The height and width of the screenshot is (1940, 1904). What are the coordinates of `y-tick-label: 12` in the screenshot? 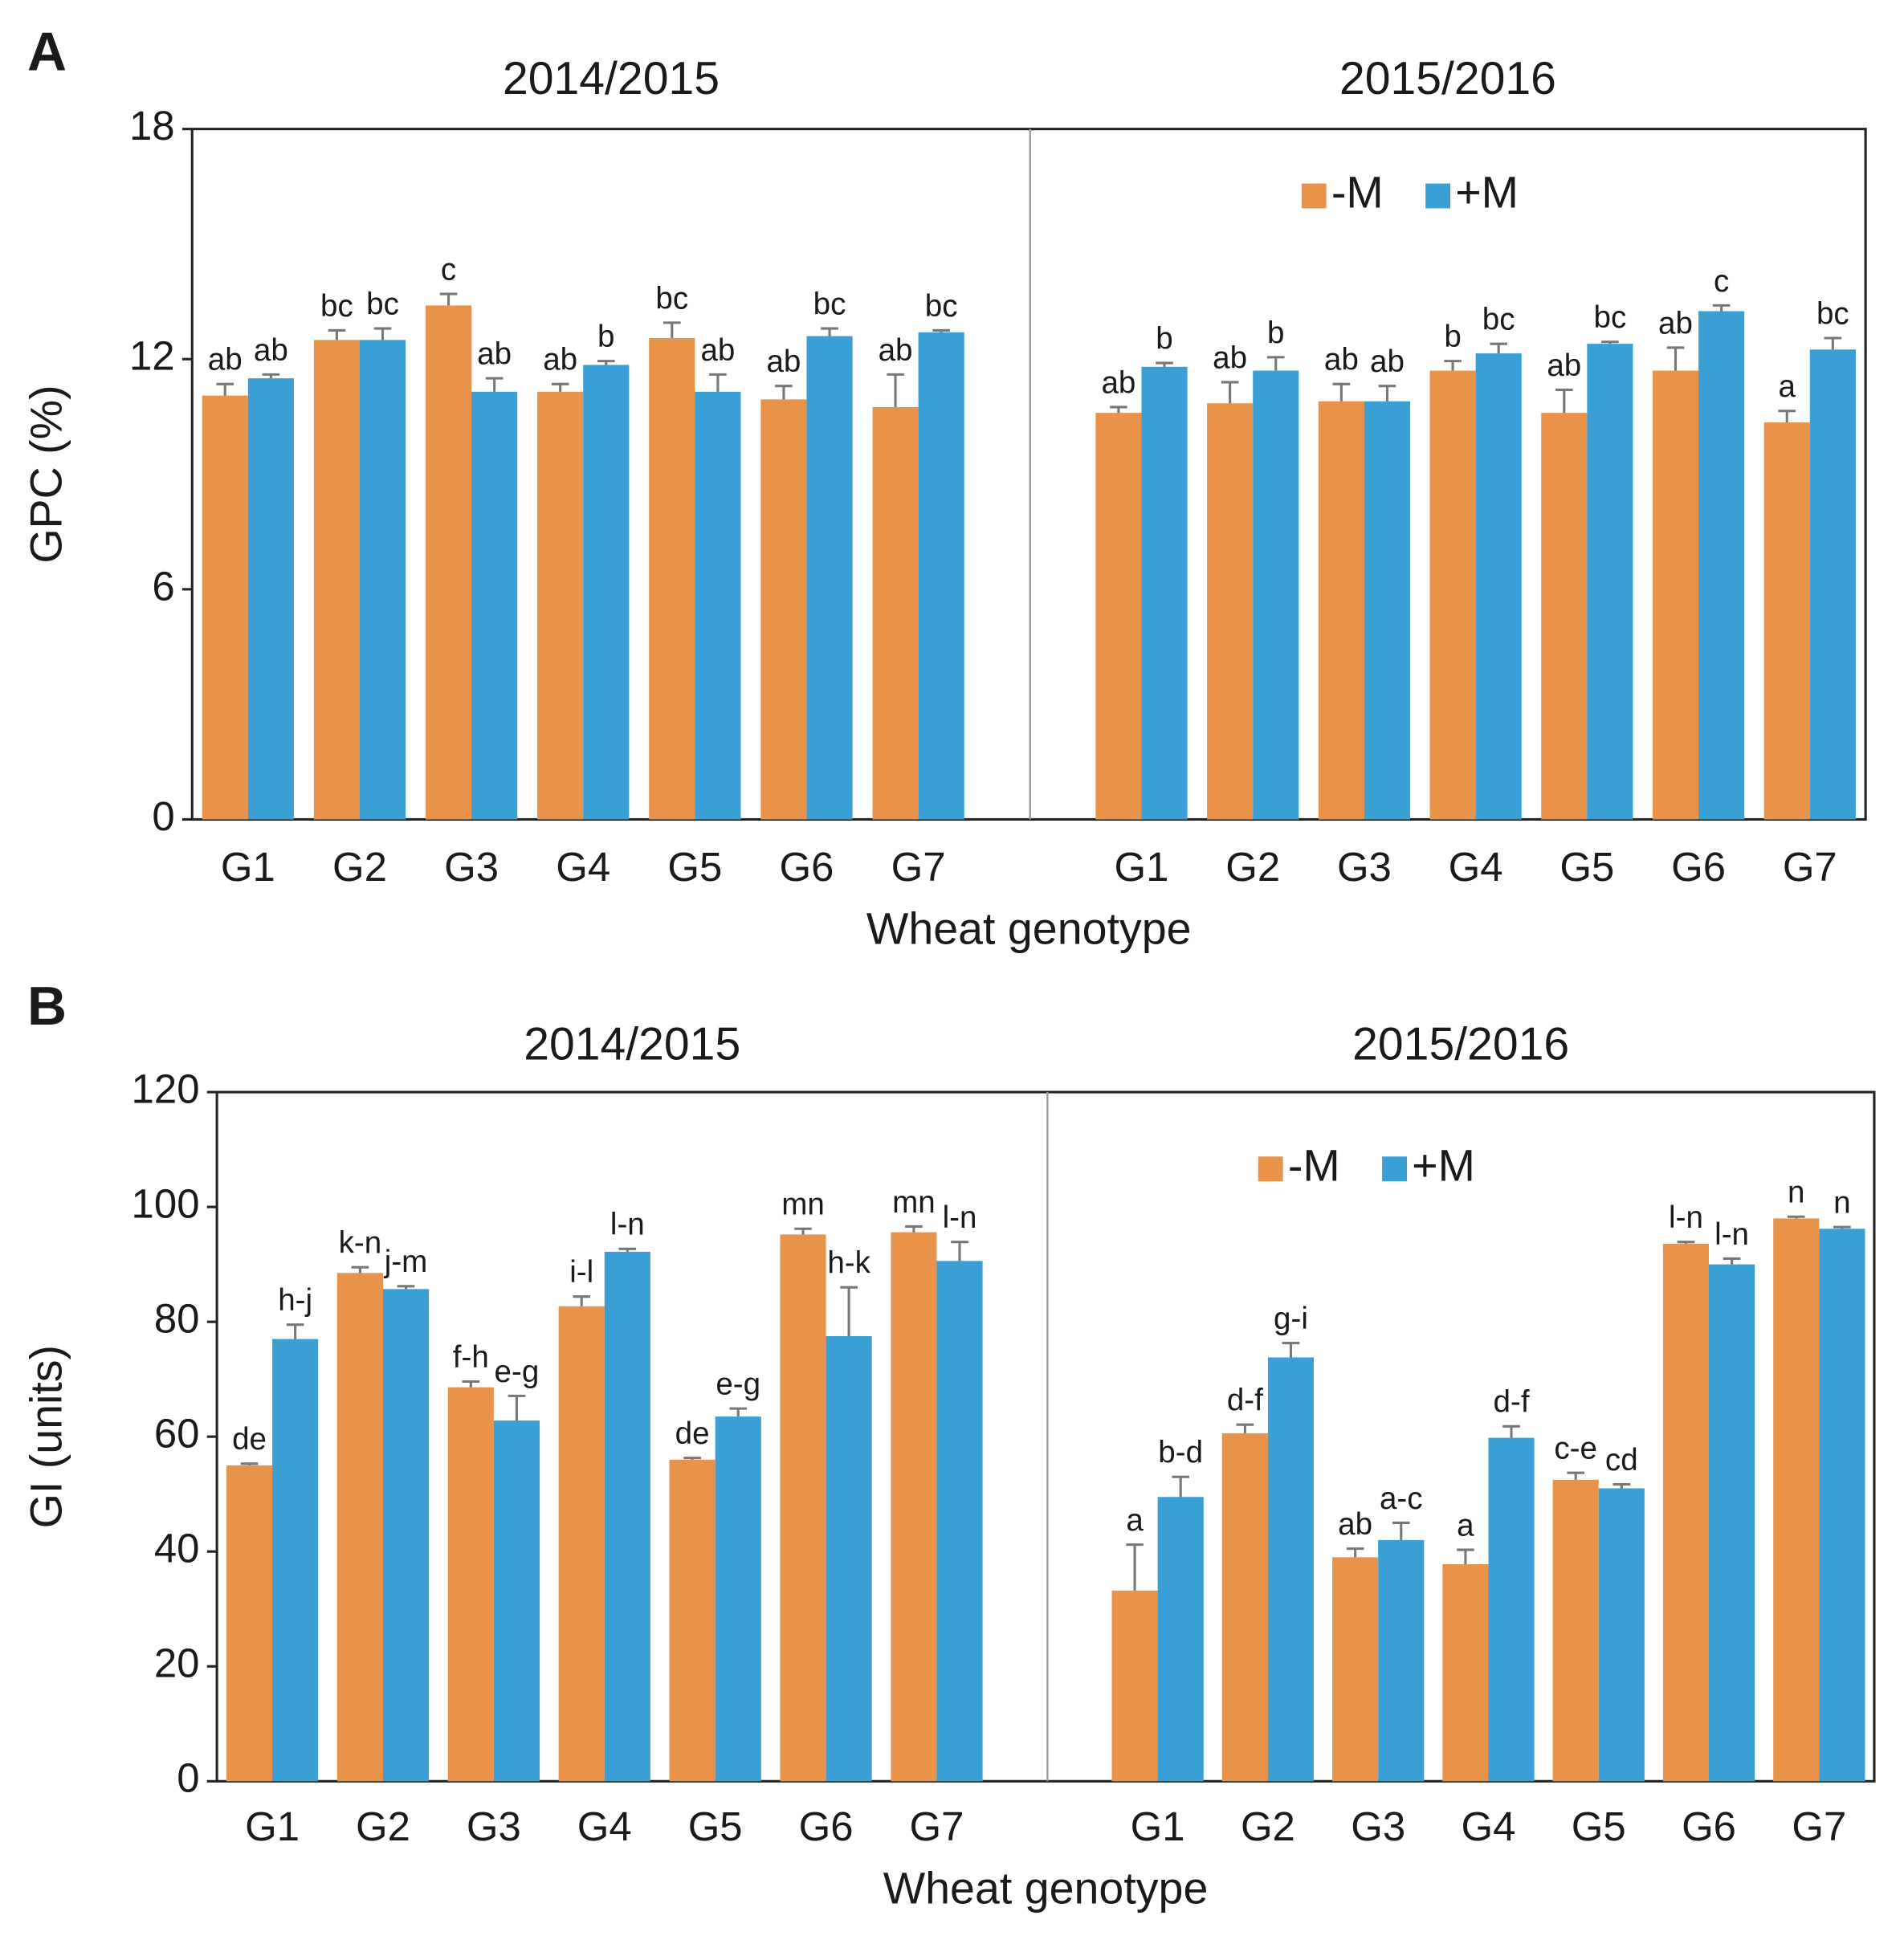 It's located at (152, 356).